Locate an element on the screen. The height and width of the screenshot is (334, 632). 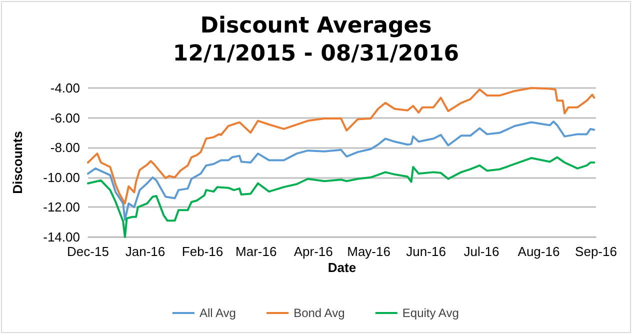
x-tick-label: Apr-16 is located at coordinates (313, 251).